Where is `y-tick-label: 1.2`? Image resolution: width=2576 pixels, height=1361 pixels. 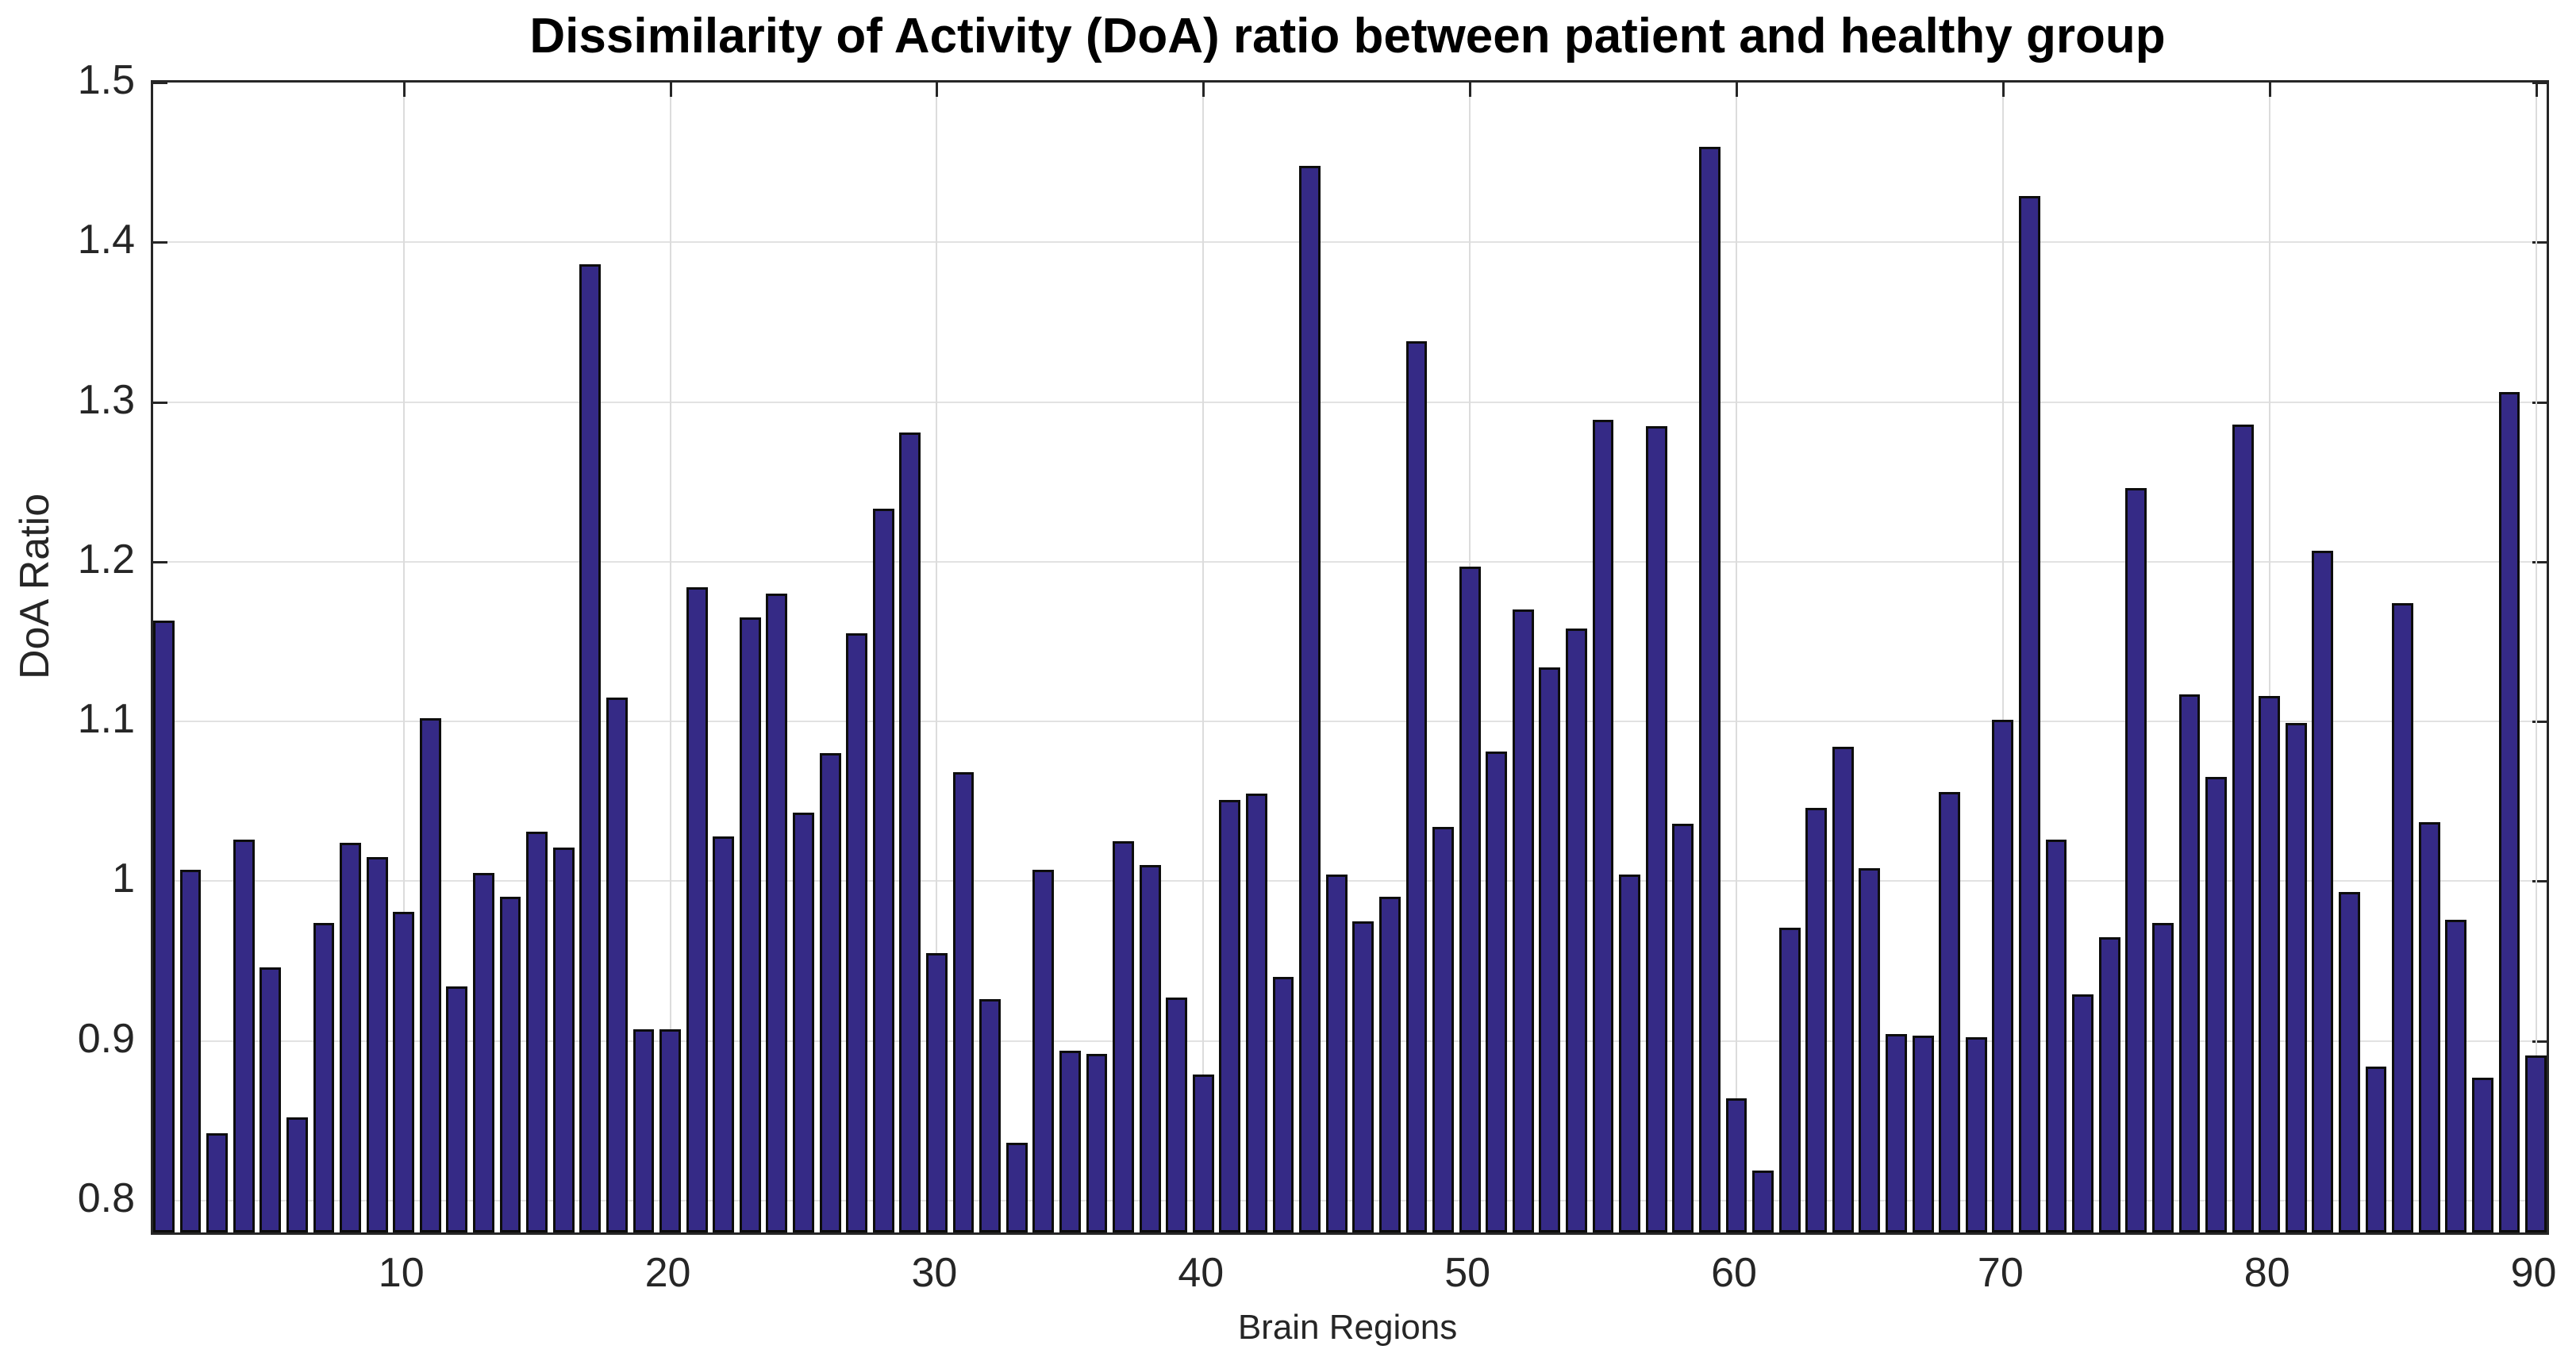
y-tick-label: 1.2 is located at coordinates (106, 559).